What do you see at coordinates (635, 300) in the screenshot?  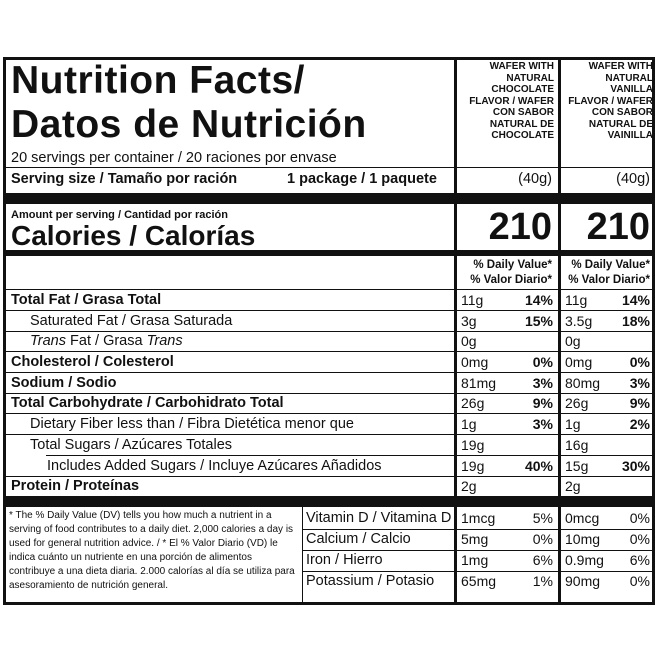 I see `dv-total-fat-vanilla: 14%` at bounding box center [635, 300].